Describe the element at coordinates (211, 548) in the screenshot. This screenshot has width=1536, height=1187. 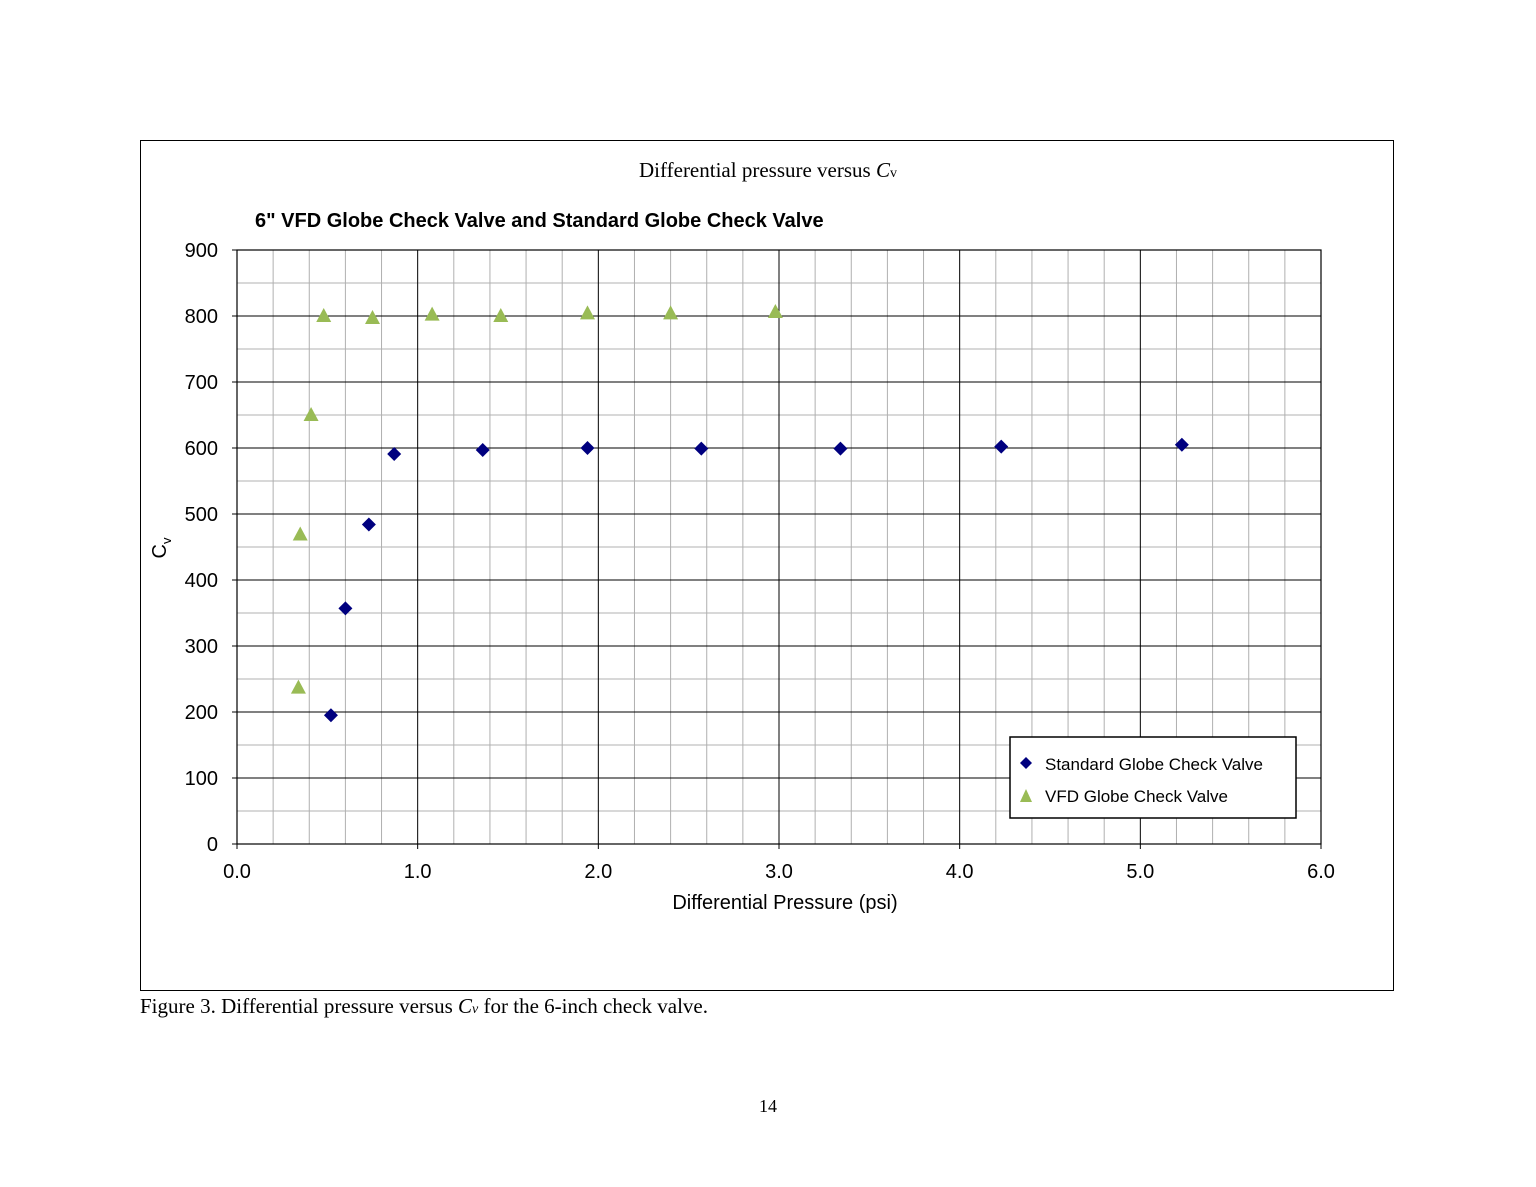
I see `y-axis-ticks: 0 100 200 300 400 500 600 700 800 900` at that location.